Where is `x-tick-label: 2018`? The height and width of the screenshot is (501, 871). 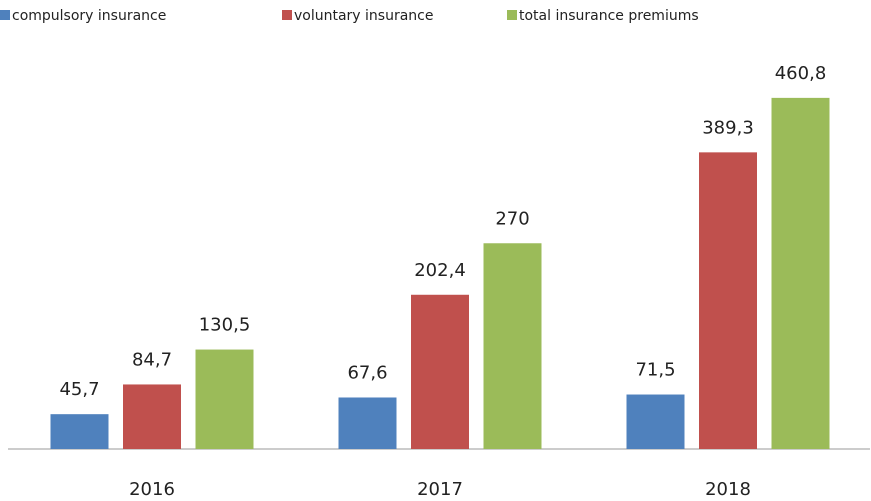 x-tick-label: 2018 is located at coordinates (728, 489).